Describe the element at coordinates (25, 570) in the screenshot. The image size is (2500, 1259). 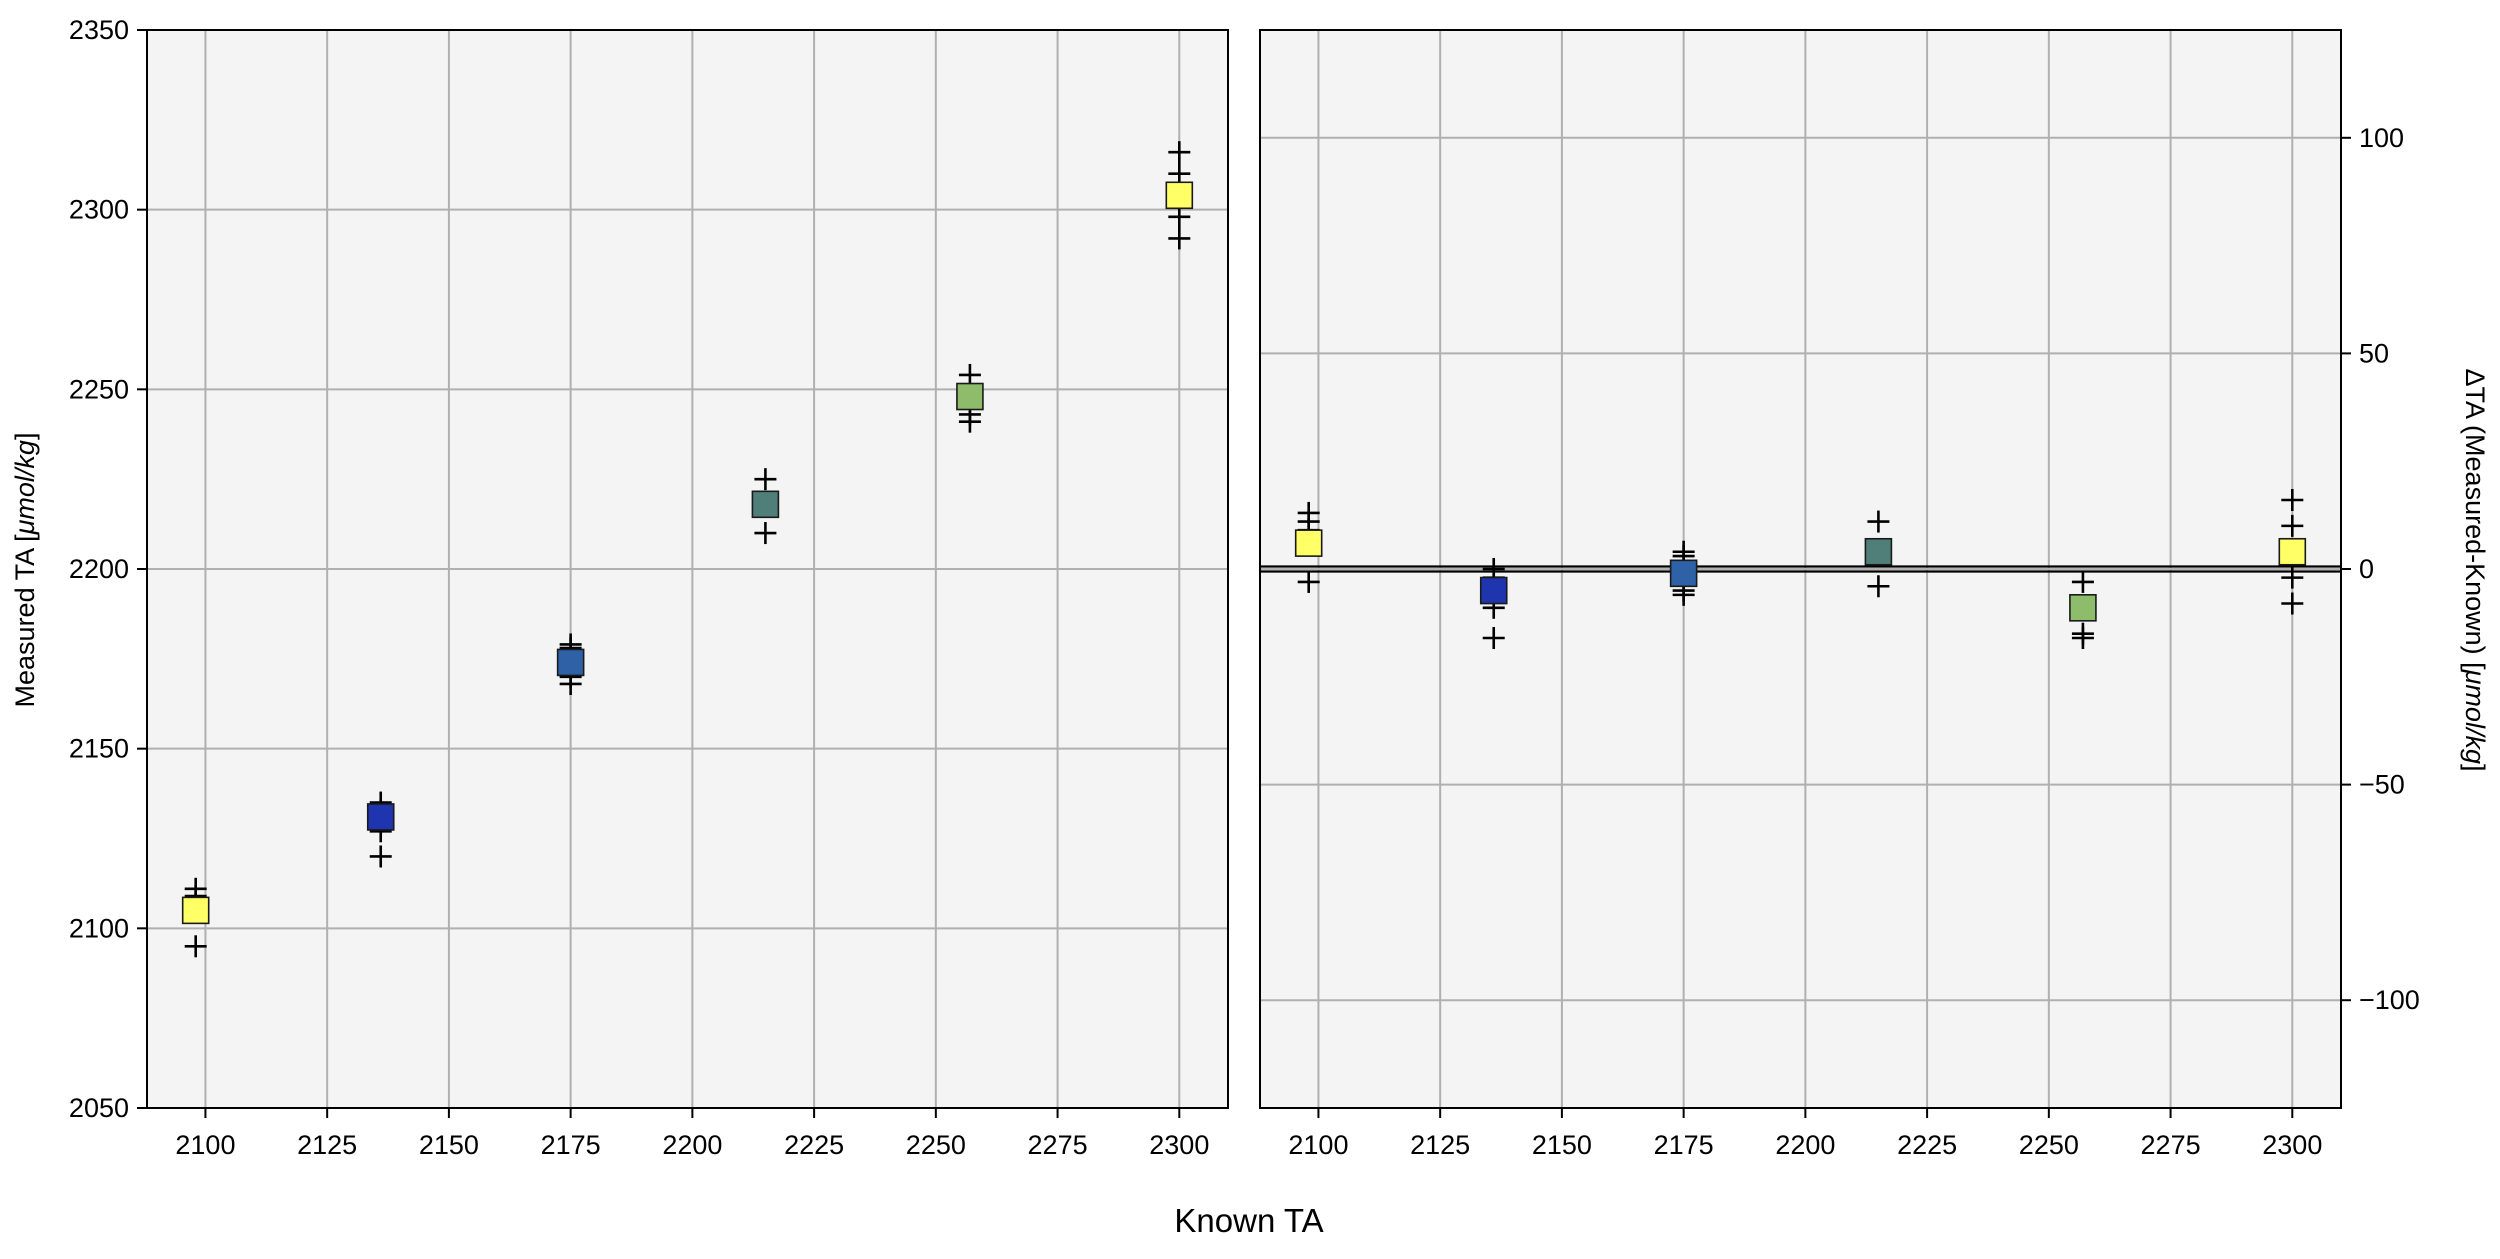
I see `left-y-axis-label: Measured TA [μmol/kg]` at that location.